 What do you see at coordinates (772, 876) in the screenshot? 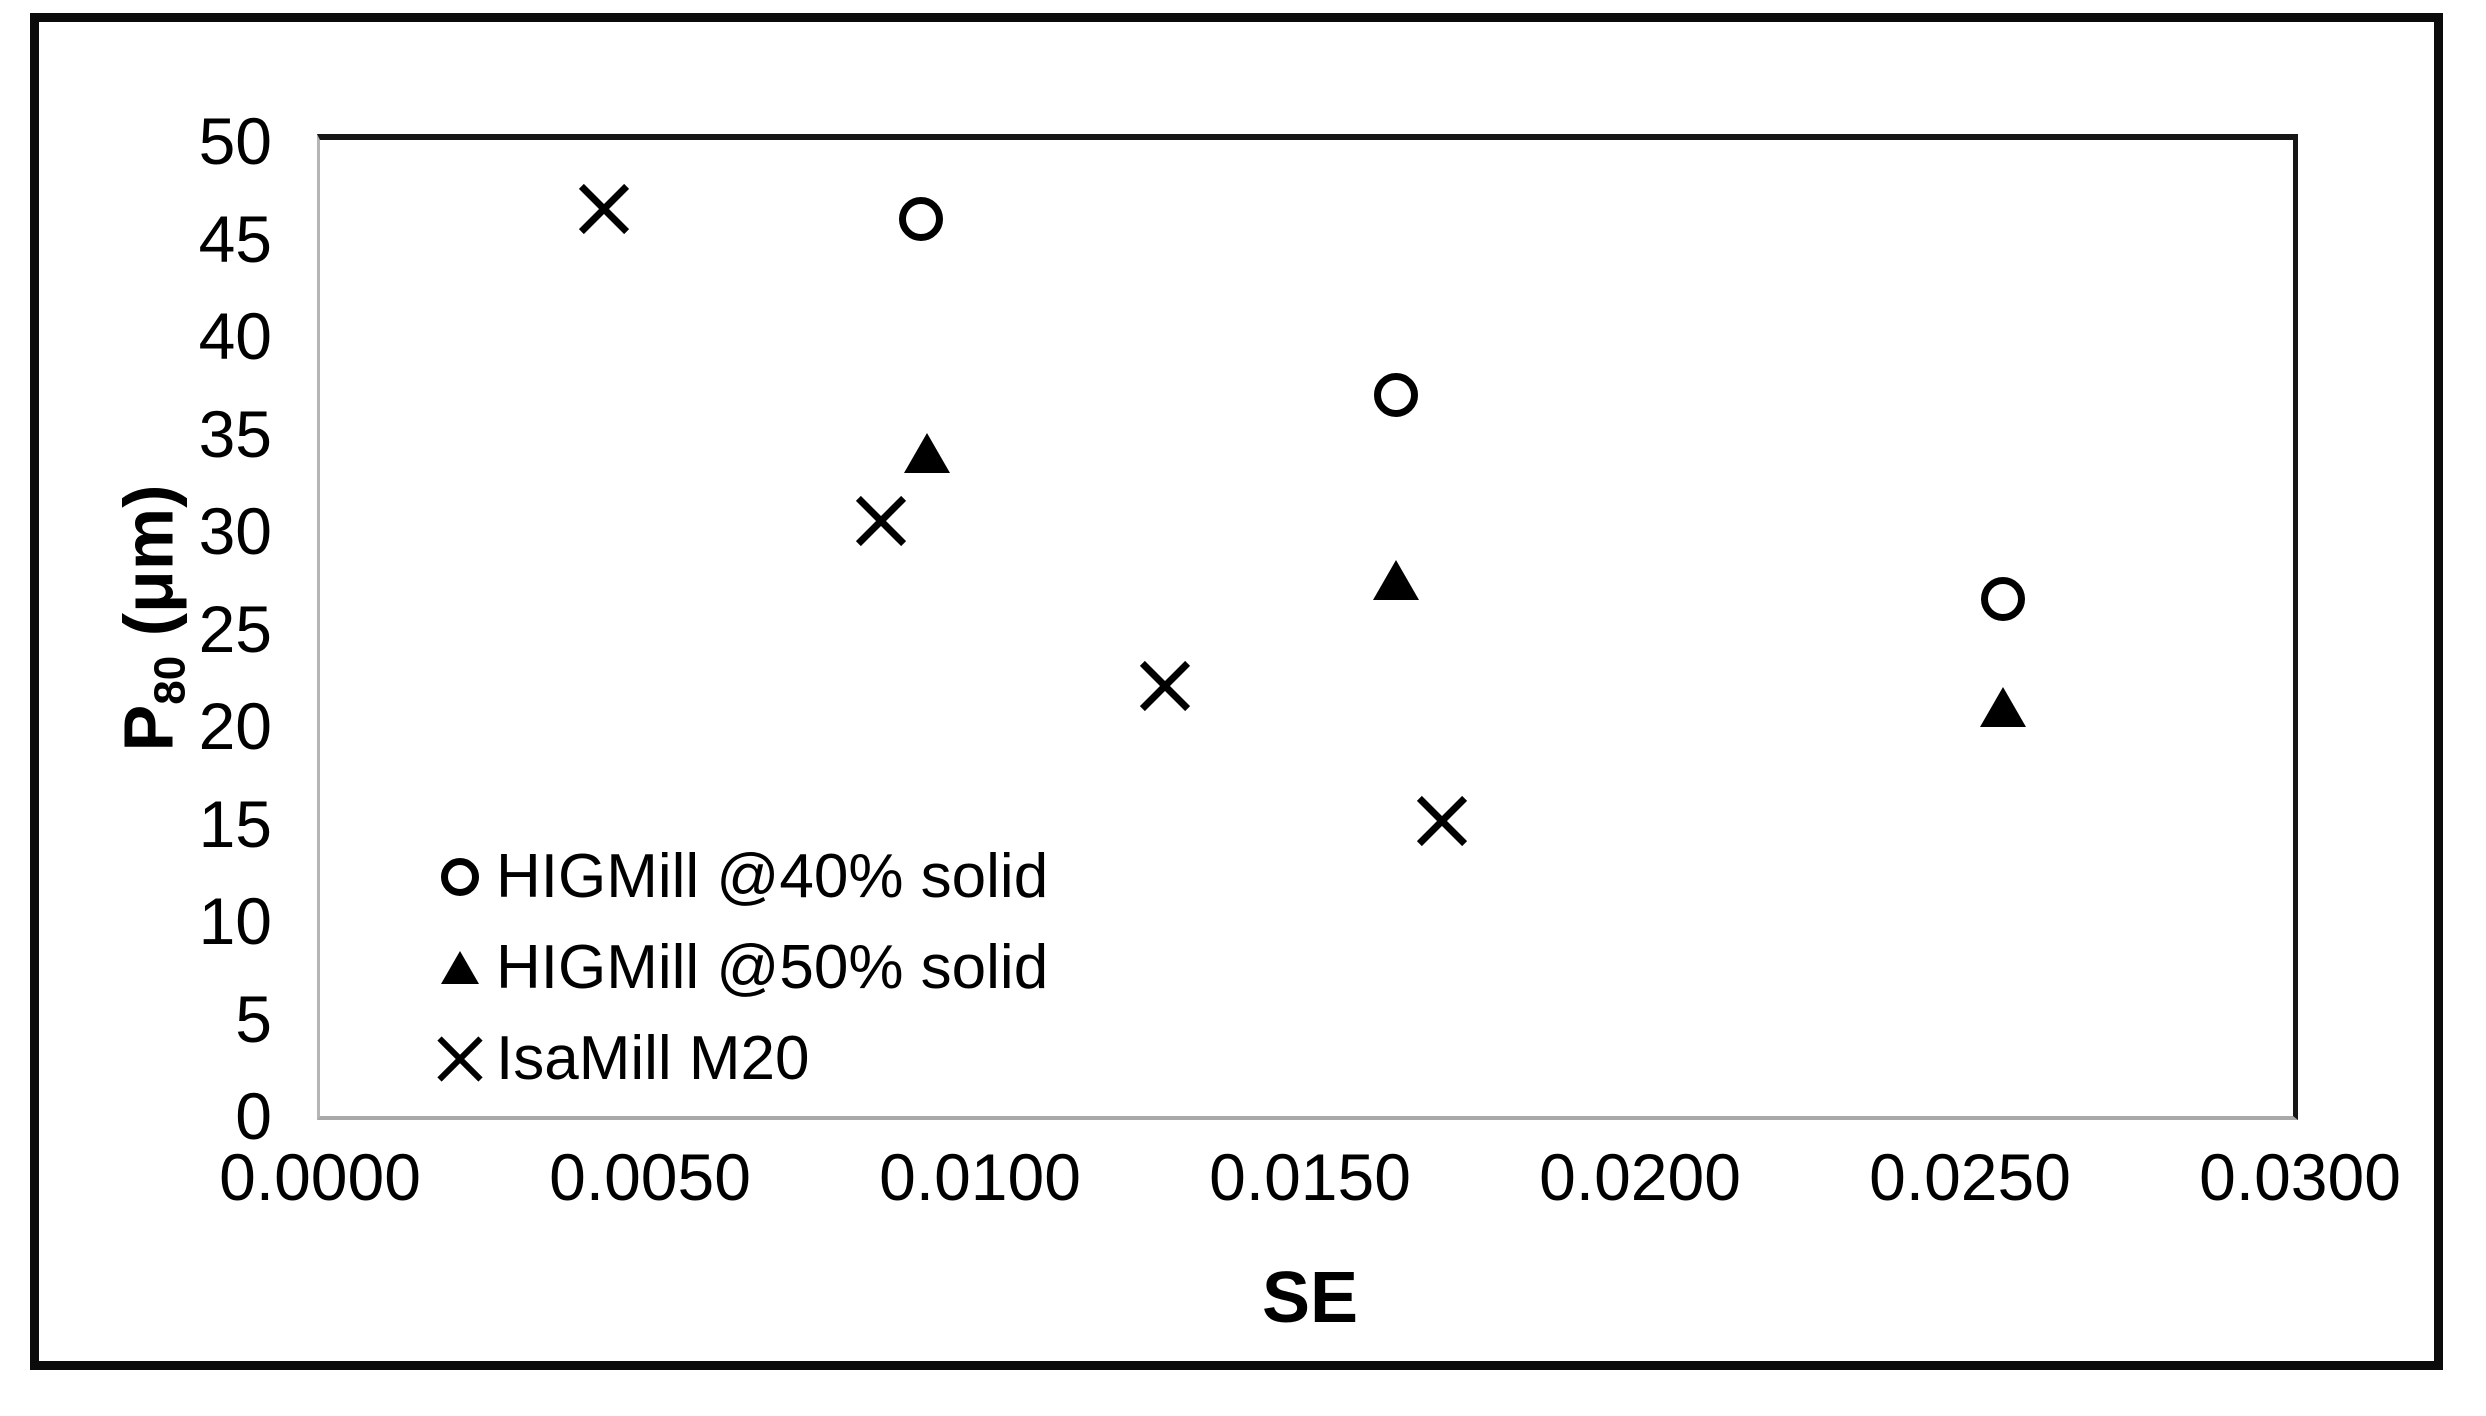
I see `legend-series-label: HIGMill @40% solid` at bounding box center [772, 876].